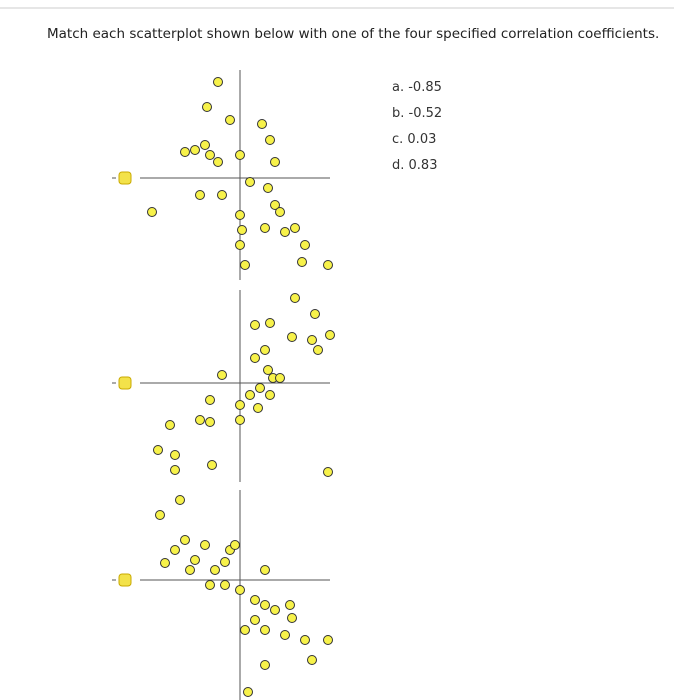 This screenshot has width=674, height=700. Describe the element at coordinates (414, 139) in the screenshot. I see `option: c. 0.03` at that location.